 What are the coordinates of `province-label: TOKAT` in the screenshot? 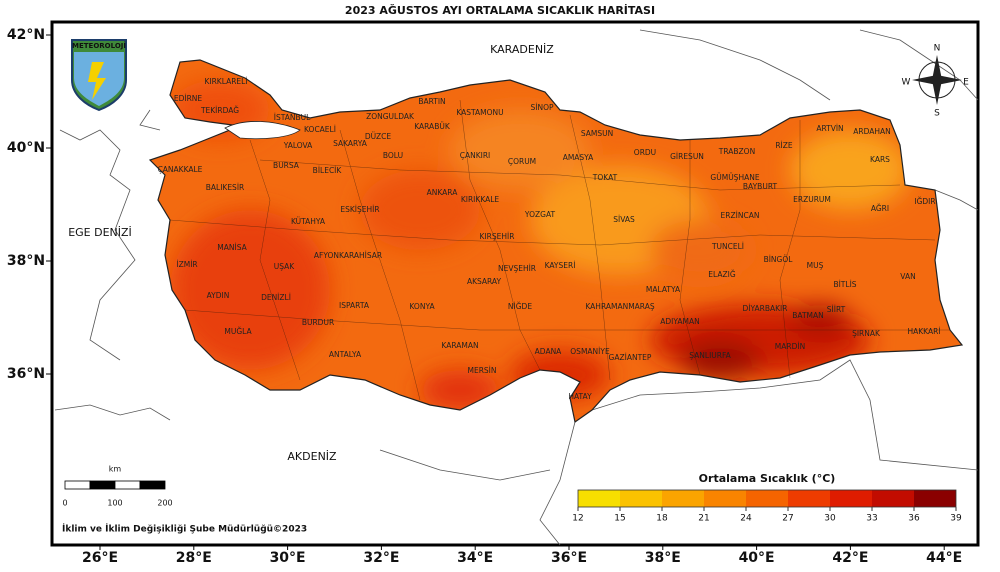 It's located at (605, 177).